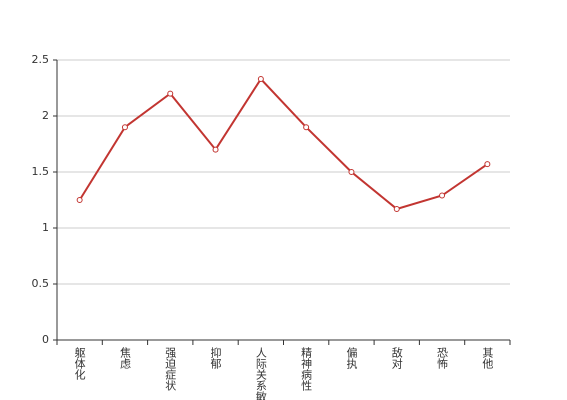 The image size is (567, 400). What do you see at coordinates (45, 339) in the screenshot?
I see `y-tick-label: 0` at bounding box center [45, 339].